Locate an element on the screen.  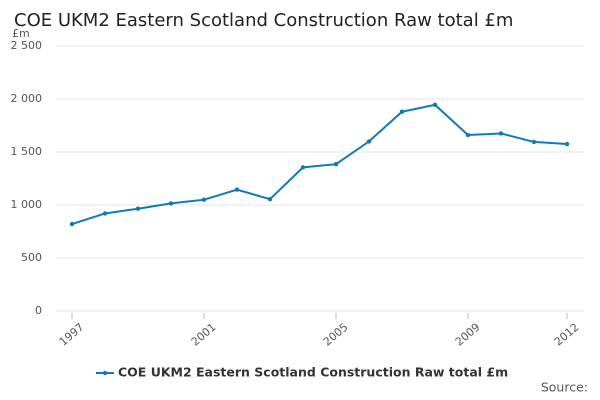
y-tick-label: 500 is located at coordinates (31, 257).